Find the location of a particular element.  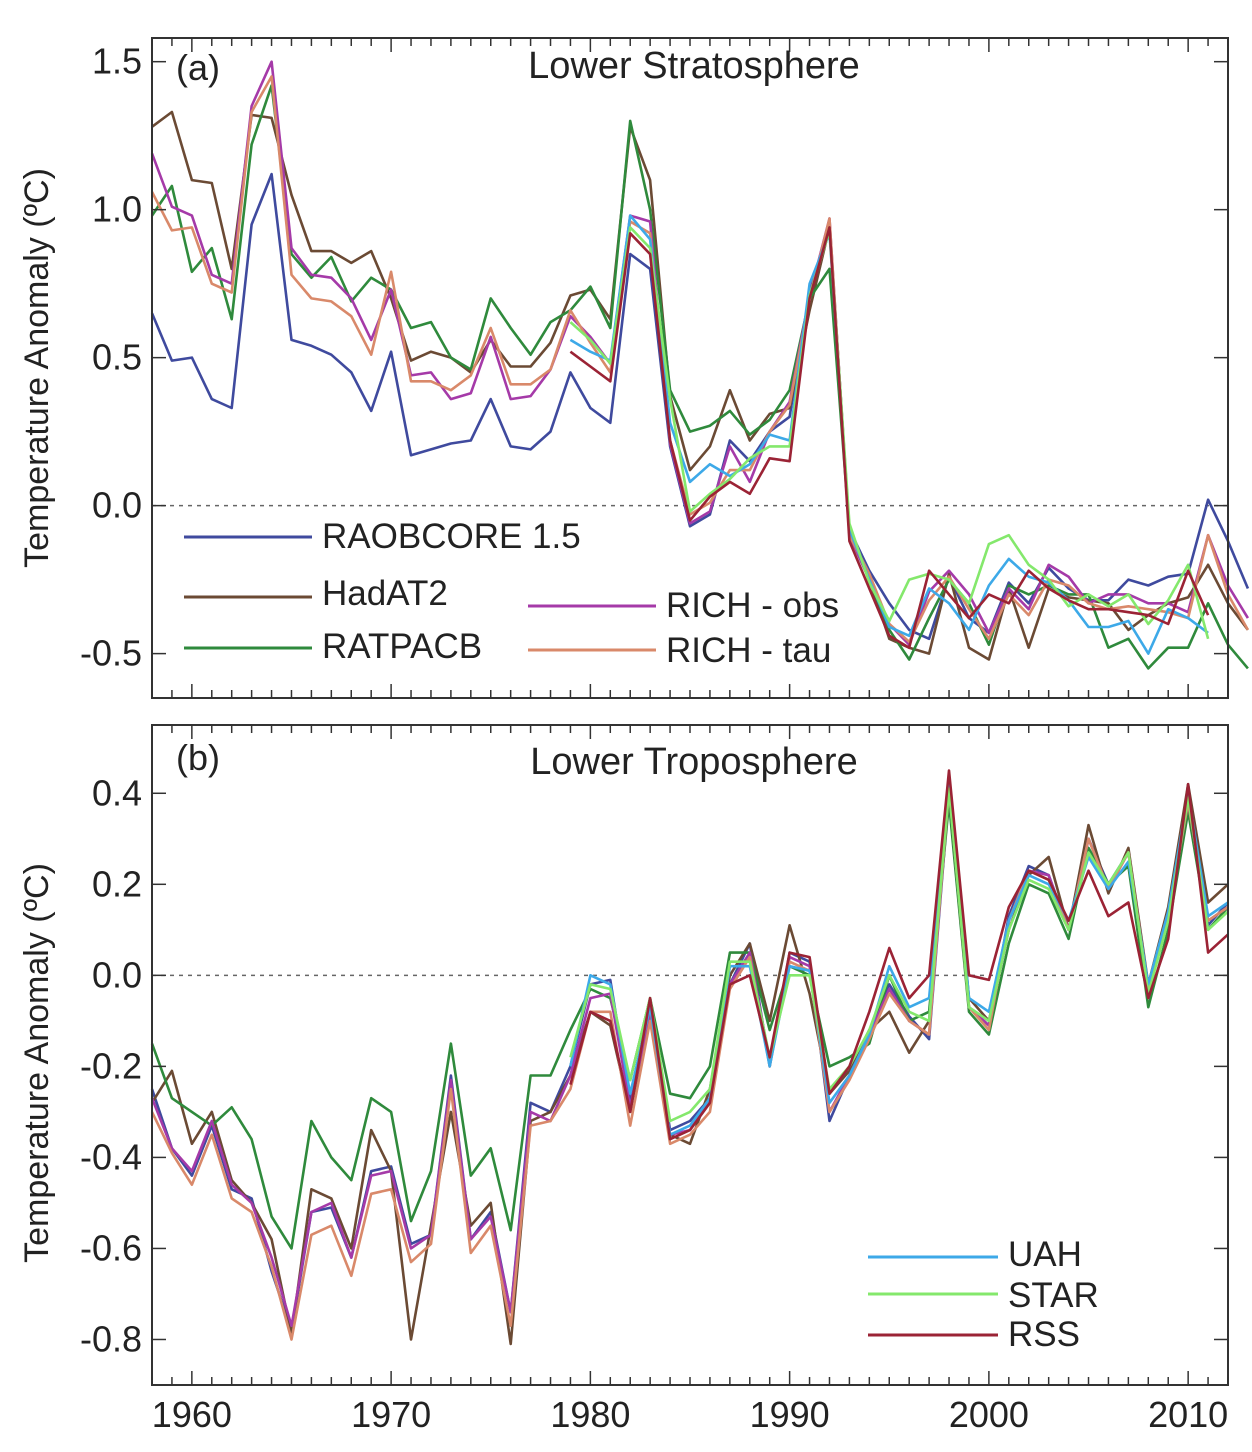

y-tick-label: 0.5 is located at coordinates (117, 357).